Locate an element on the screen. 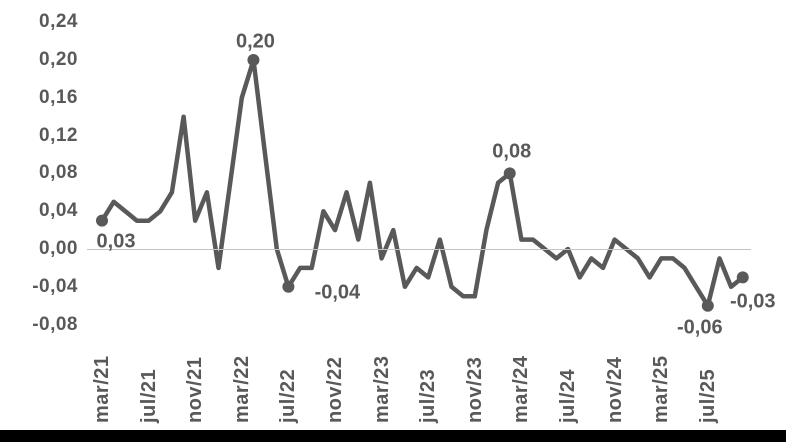  y-axis-tick-label: 0,04 is located at coordinates (58, 211).